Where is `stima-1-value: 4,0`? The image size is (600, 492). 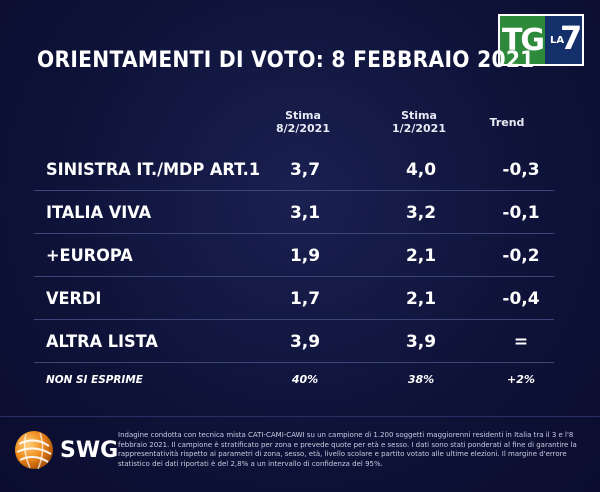 stima-1-value: 4,0 is located at coordinates (421, 170).